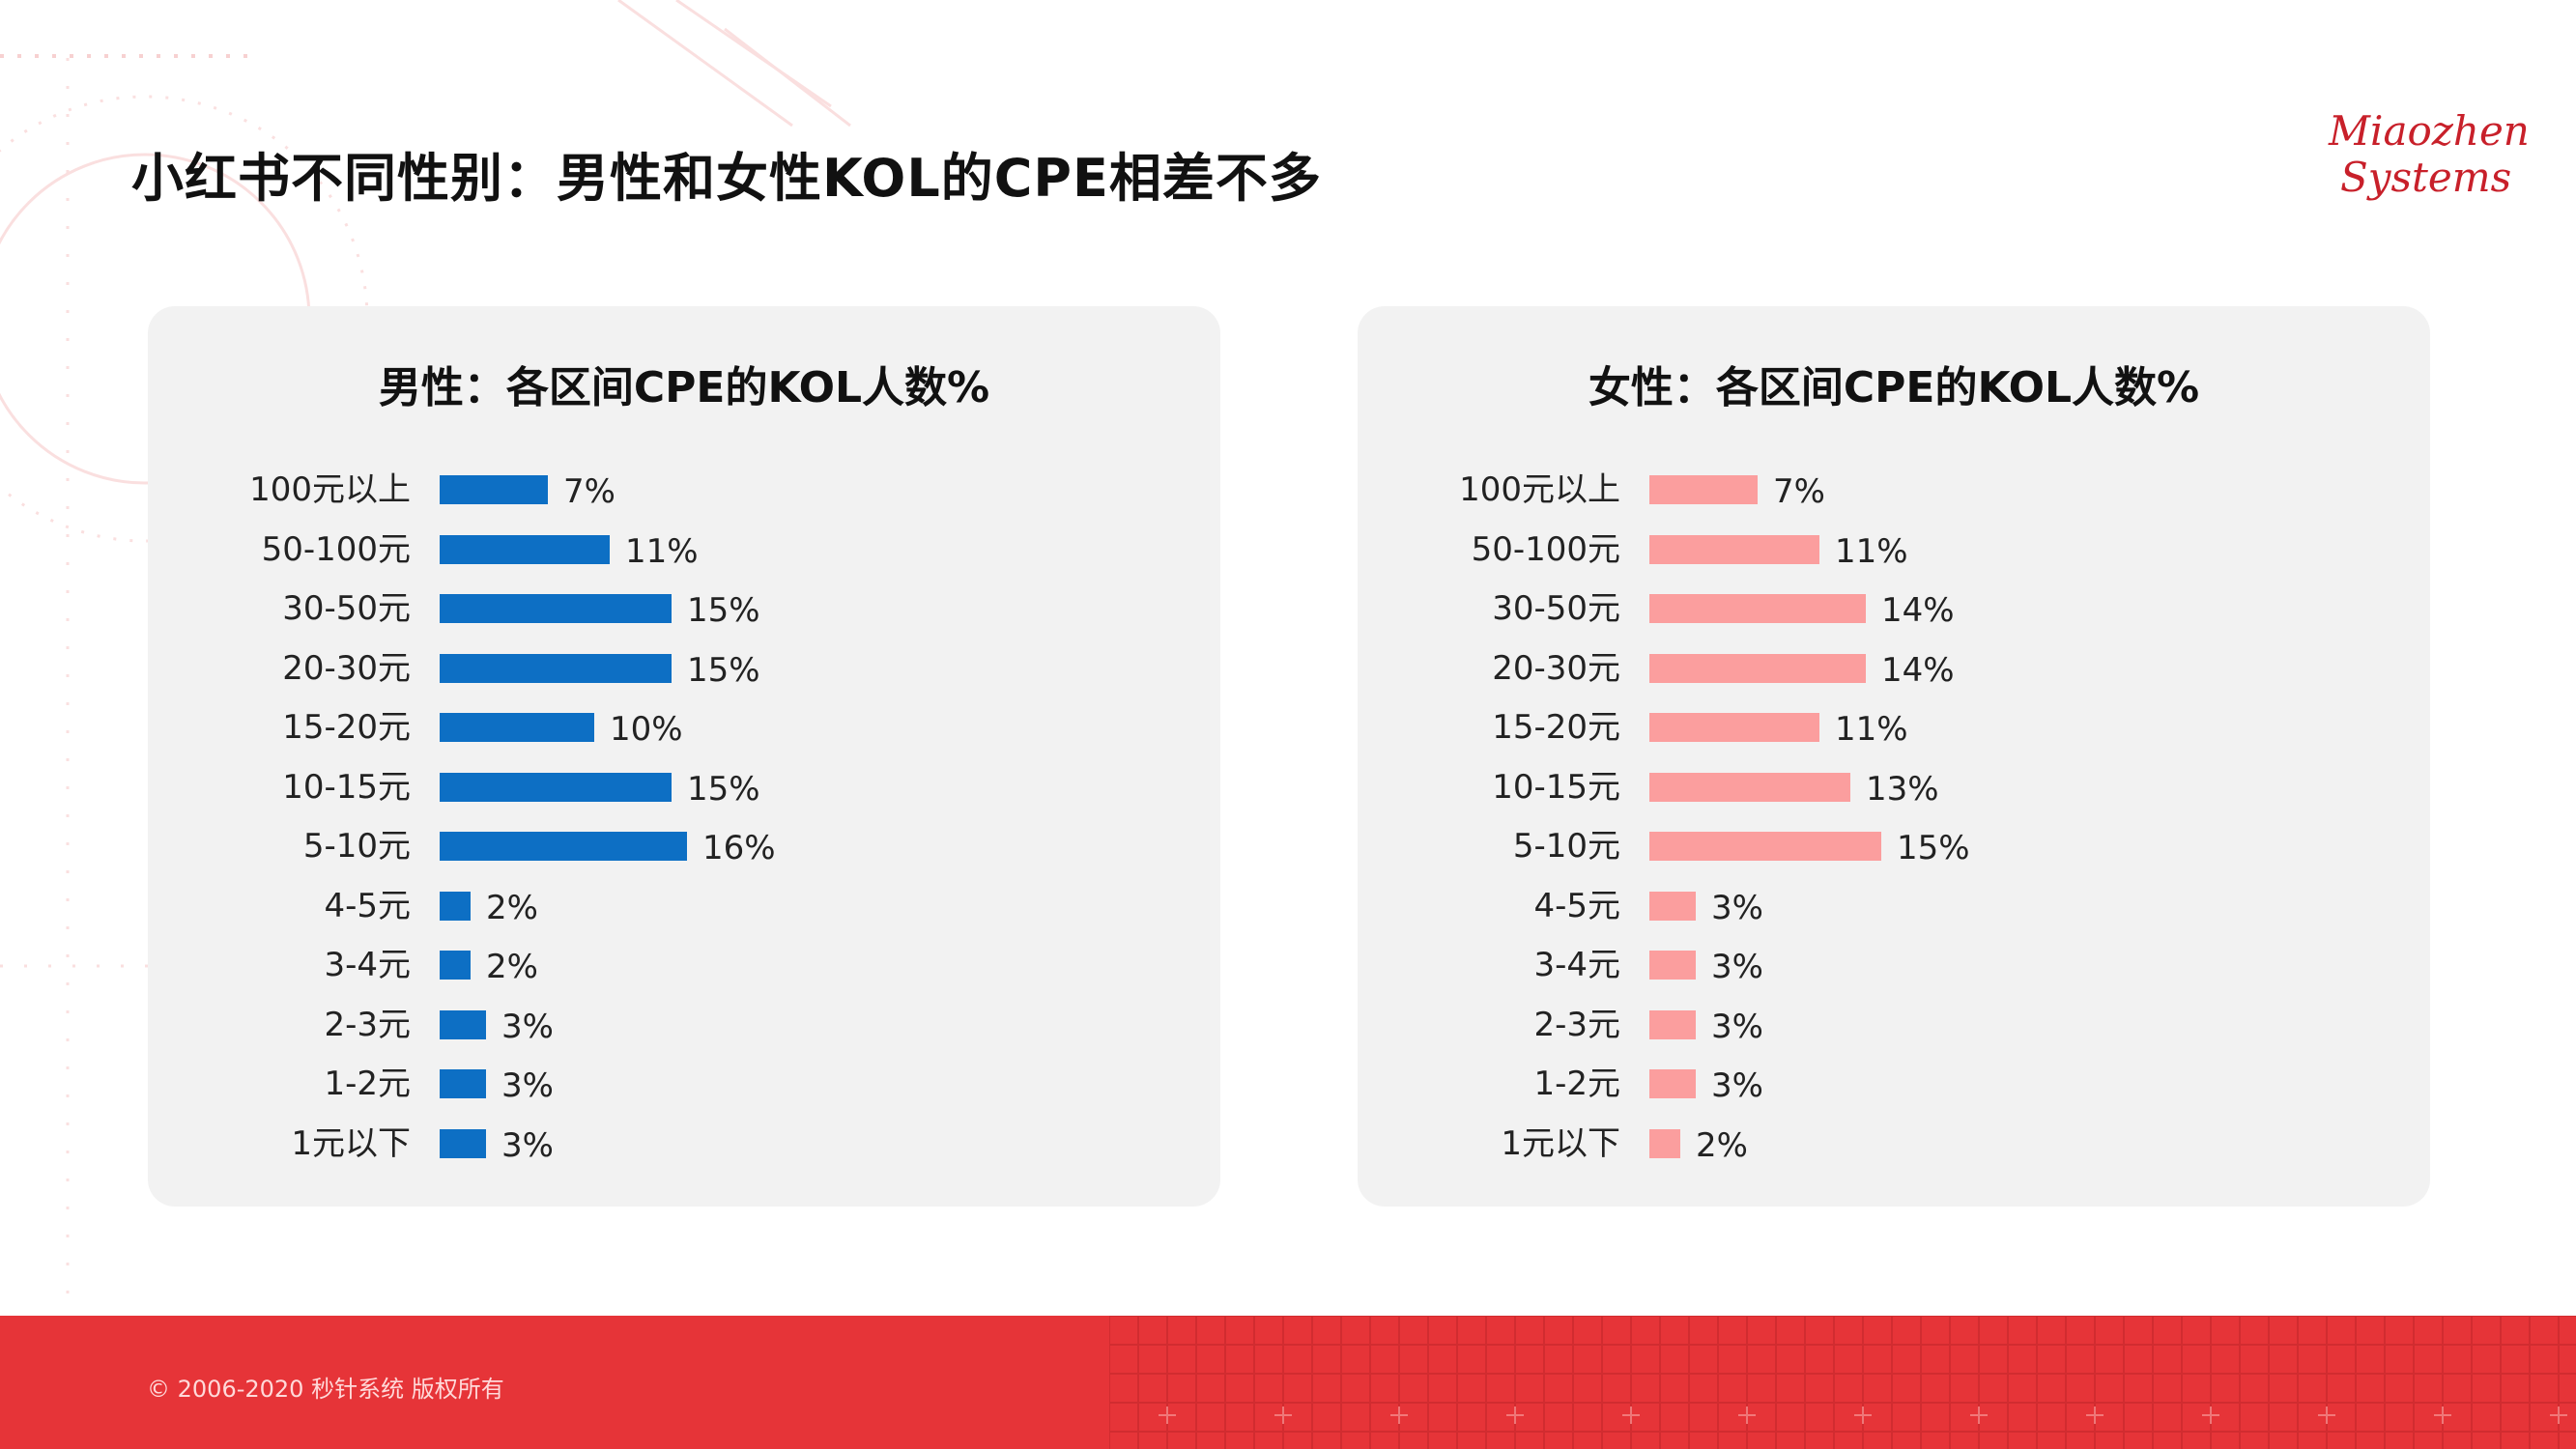 Image resolution: width=2576 pixels, height=1449 pixels. I want to click on miaozhen-logo: Miaozhen Systems, so click(2430, 154).